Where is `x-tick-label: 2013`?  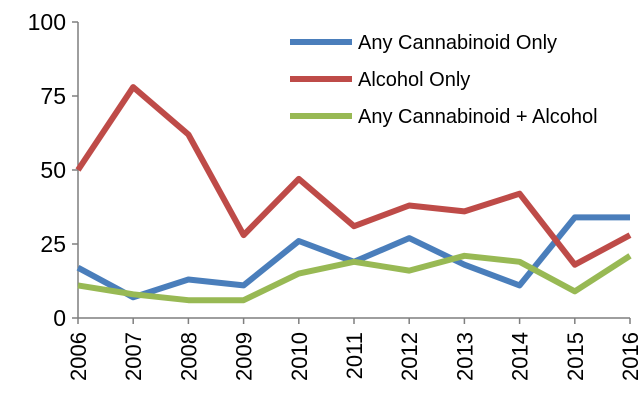
x-tick-label: 2013 is located at coordinates (464, 356).